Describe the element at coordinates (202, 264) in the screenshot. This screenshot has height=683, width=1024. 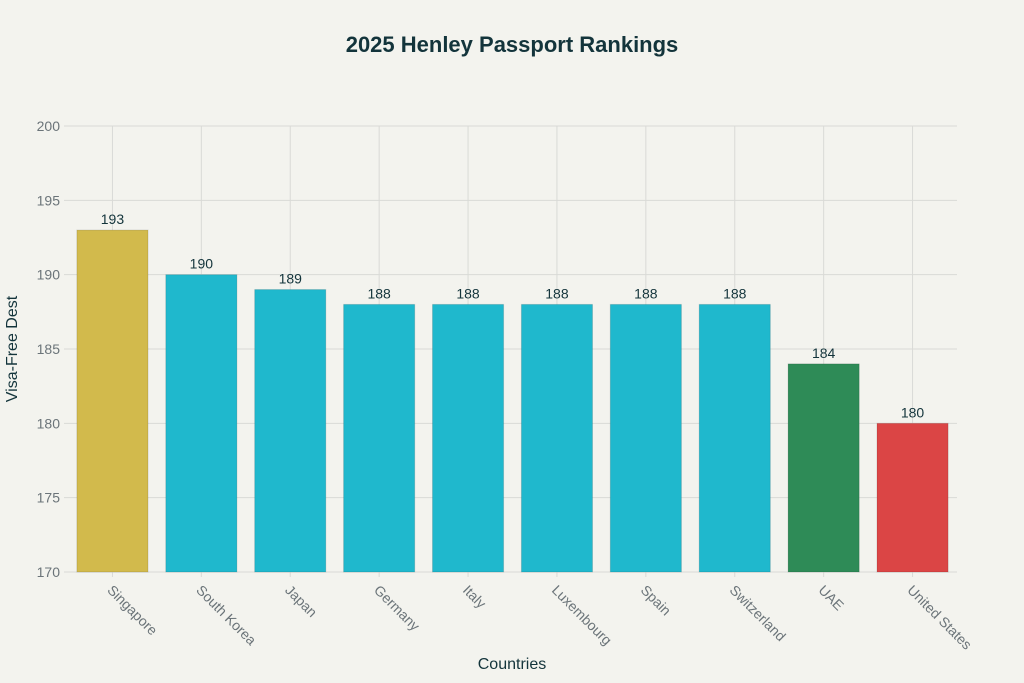
I see `data-label: 190` at that location.